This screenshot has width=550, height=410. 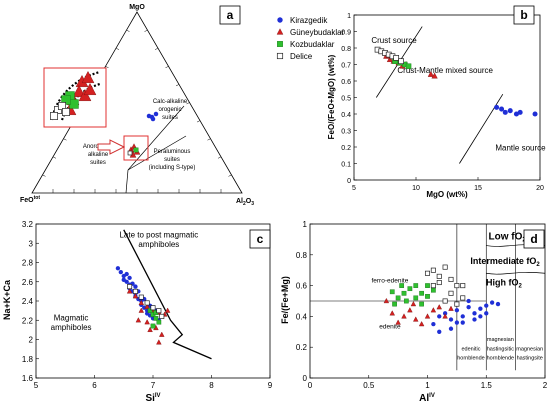 What do you see at coordinates (481, 128) in the screenshot?
I see `divider-line` at bounding box center [481, 128].